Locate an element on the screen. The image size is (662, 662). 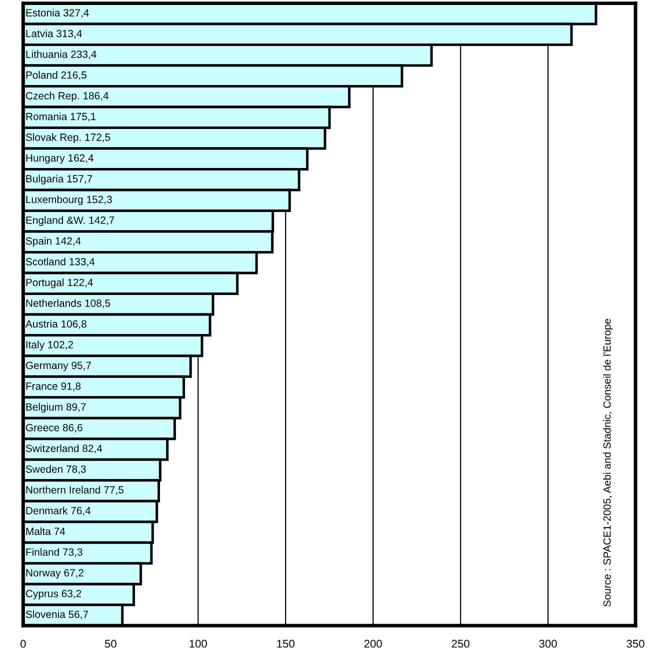
category-label: Netherlands 108,5 is located at coordinates (68, 303).